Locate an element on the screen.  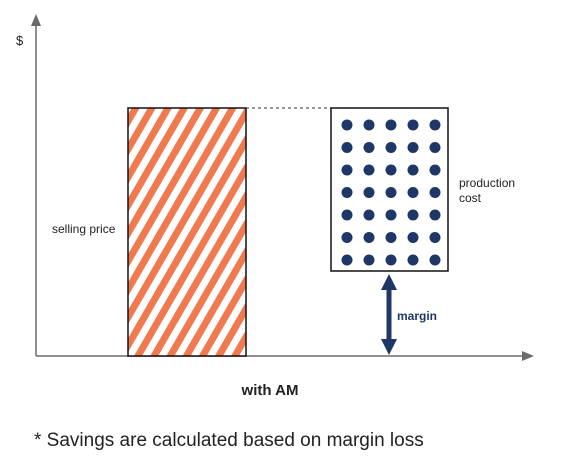
selling-price-bar is located at coordinates (187, 232).